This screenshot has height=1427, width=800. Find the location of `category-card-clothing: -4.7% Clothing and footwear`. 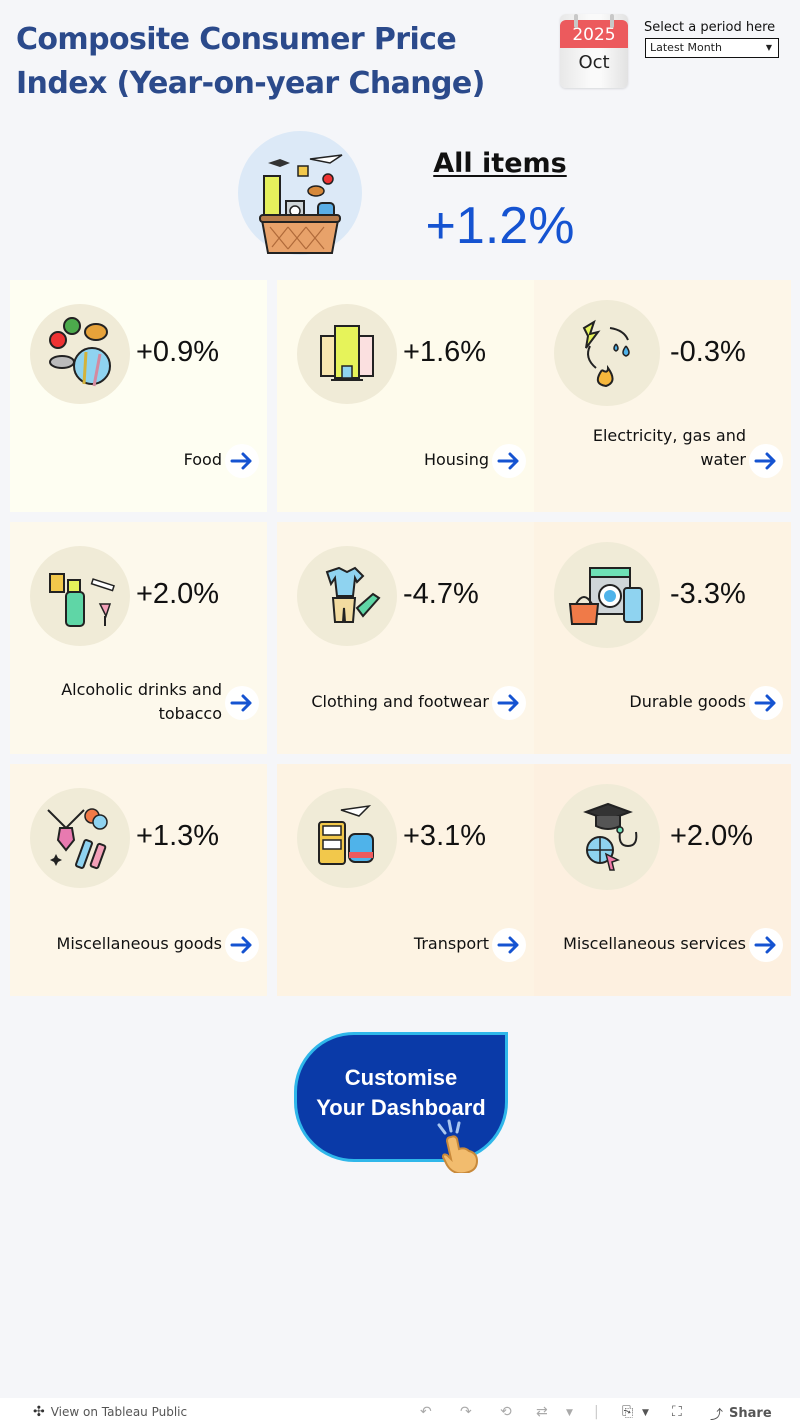

category-card-clothing: -4.7% Clothing and footwear is located at coordinates (405, 638).